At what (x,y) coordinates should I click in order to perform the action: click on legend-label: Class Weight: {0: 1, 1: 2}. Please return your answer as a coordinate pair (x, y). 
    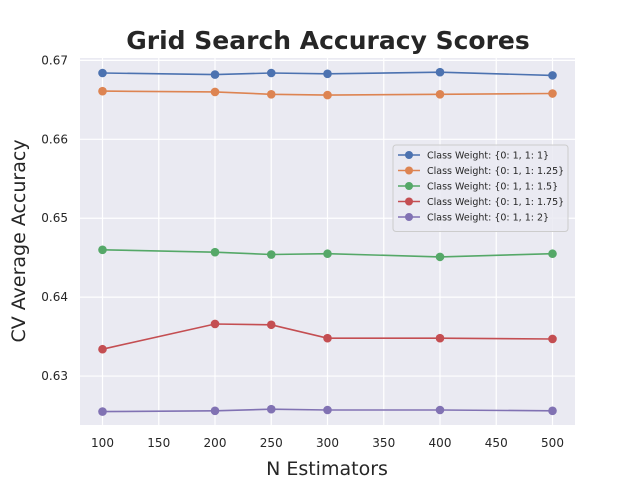
    Looking at the image, I should click on (488, 218).